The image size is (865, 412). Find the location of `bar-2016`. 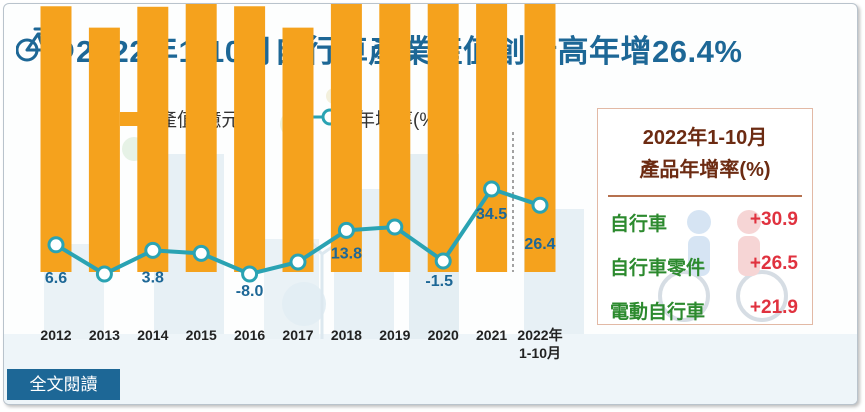

bar-2016 is located at coordinates (250, 139).